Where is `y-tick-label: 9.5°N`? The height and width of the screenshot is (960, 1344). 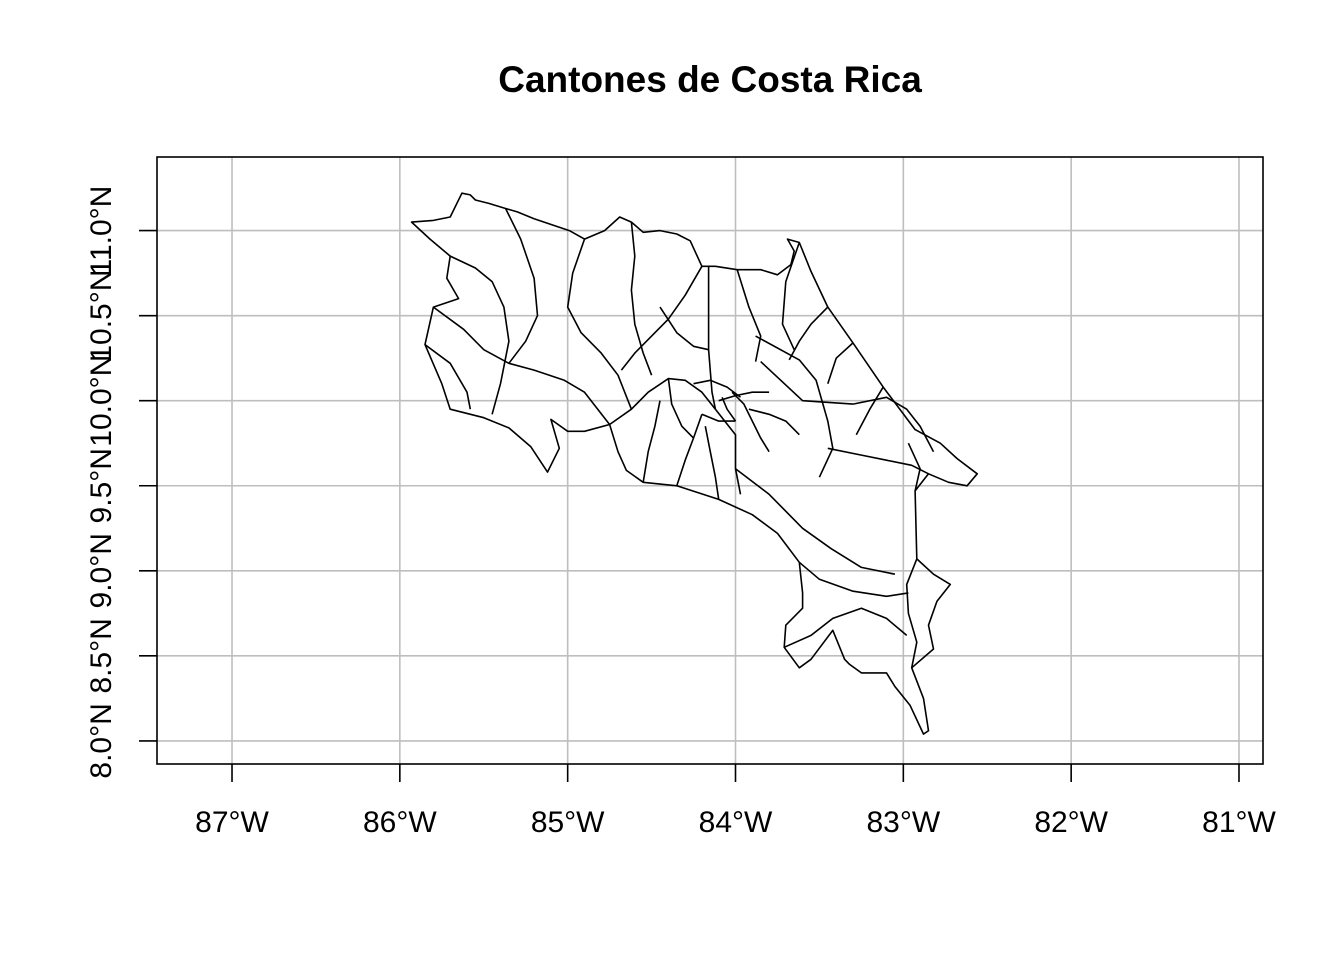
y-tick-label: 9.5°N is located at coordinates (101, 485).